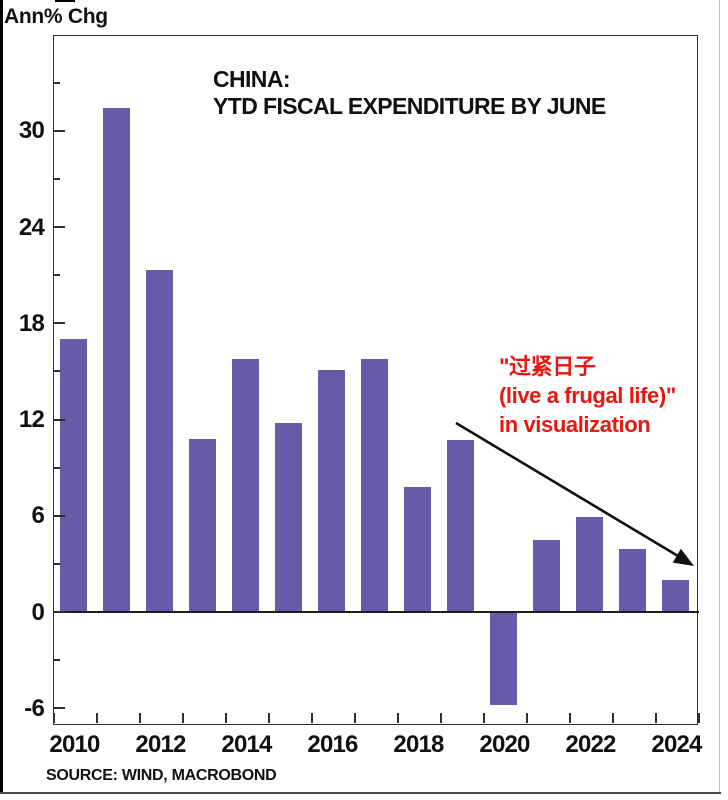 The height and width of the screenshot is (800, 728). What do you see at coordinates (719, 397) in the screenshot?
I see `right-border-line` at bounding box center [719, 397].